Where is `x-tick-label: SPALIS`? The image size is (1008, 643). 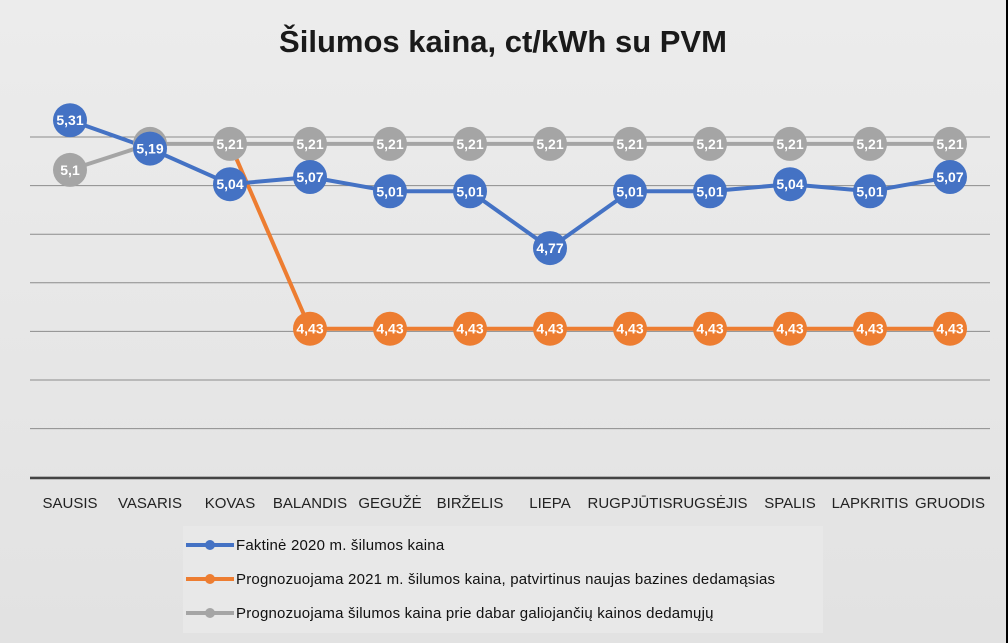
x-tick-label: SPALIS is located at coordinates (789, 503).